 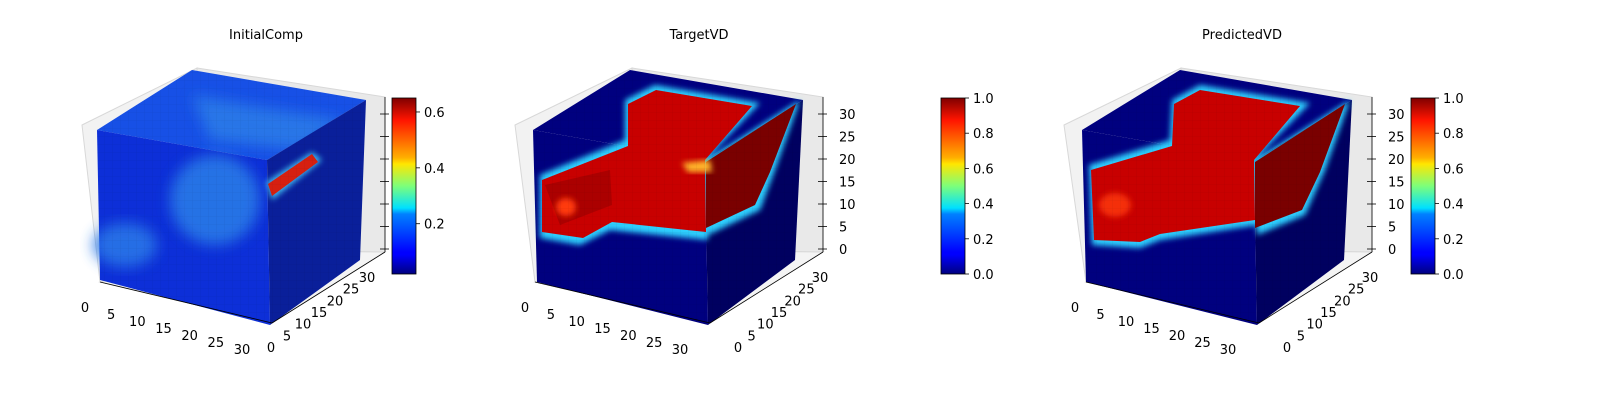 What do you see at coordinates (1396, 183) in the screenshot?
I see `z-tick-label: 15` at bounding box center [1396, 183].